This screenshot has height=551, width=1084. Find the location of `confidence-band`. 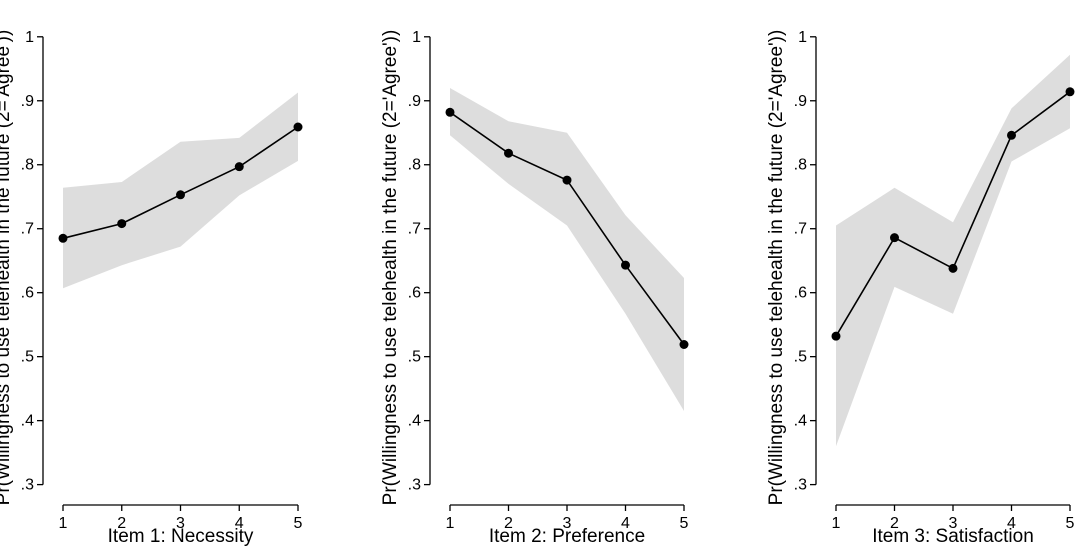

confidence-band is located at coordinates (567, 249).